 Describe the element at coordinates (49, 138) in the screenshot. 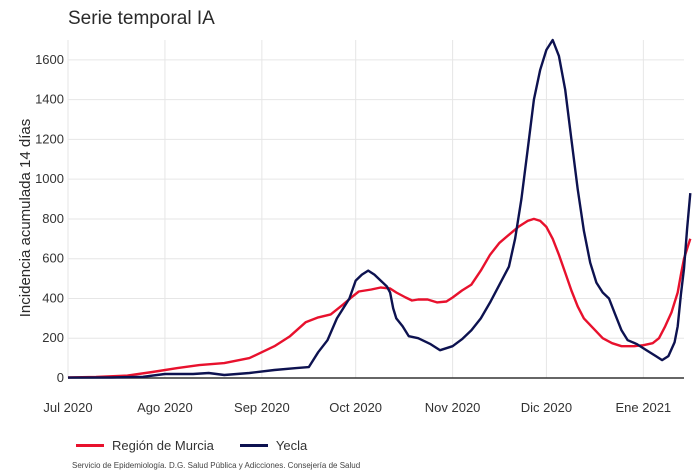

I see `y-tick-label: 1200` at that location.